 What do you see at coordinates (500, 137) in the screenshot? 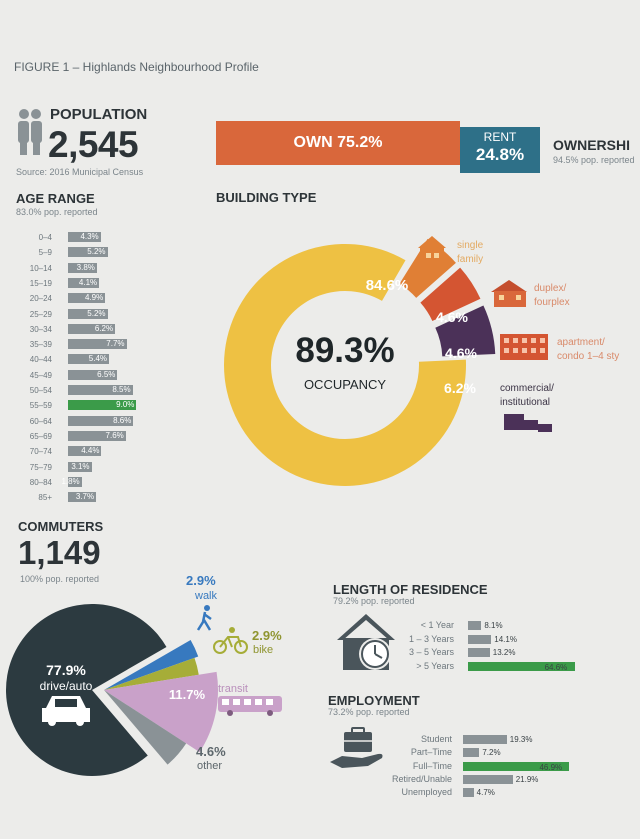
I see `rent-label: RENT` at bounding box center [500, 137].